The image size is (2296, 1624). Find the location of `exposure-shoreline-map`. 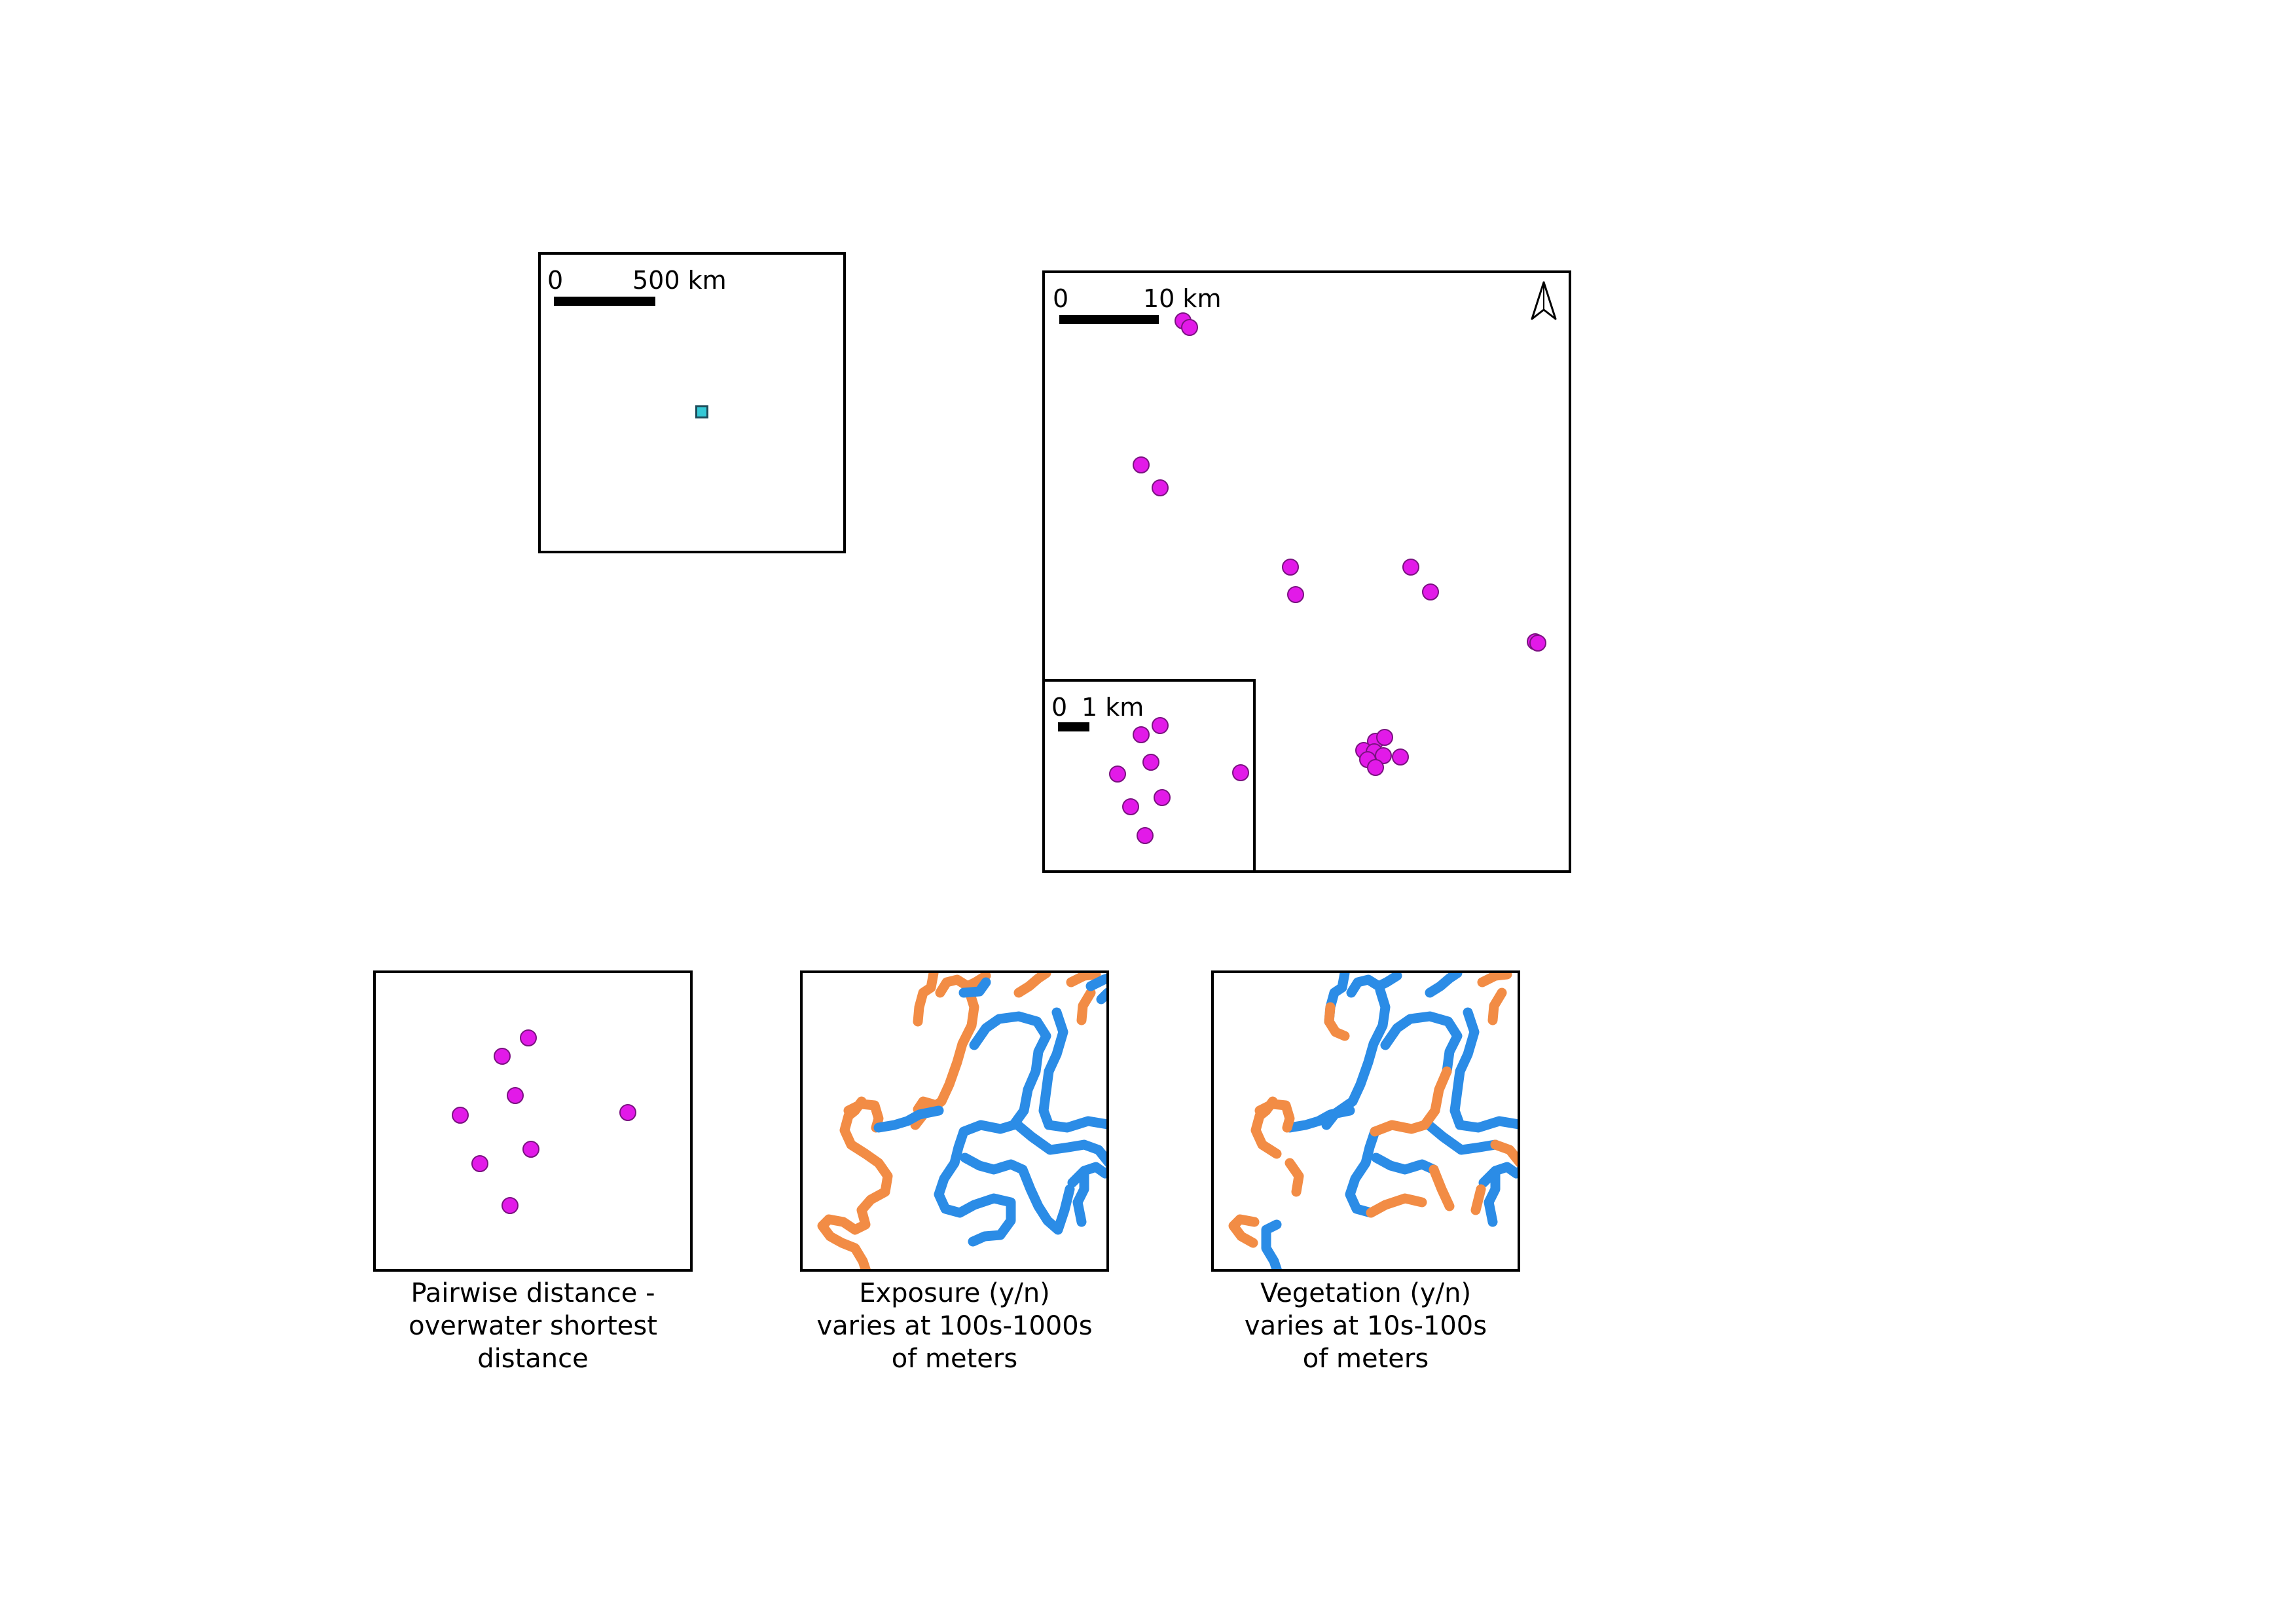

exposure-shoreline-map is located at coordinates (961, 1121).